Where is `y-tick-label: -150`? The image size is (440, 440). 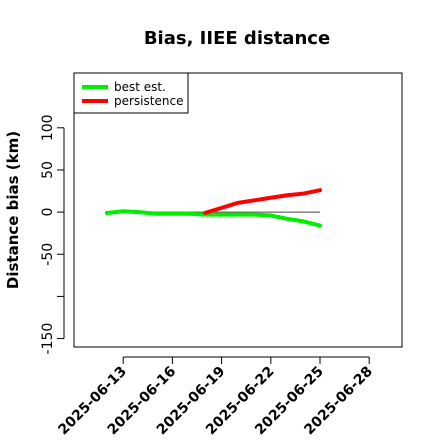 y-tick-label: -150 is located at coordinates (48, 339).